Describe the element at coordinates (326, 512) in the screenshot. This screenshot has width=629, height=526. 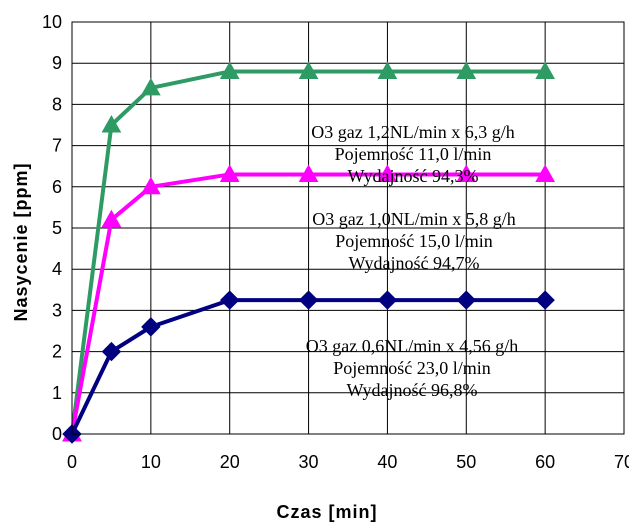
I see `x-axis-title: Czas [min]` at that location.